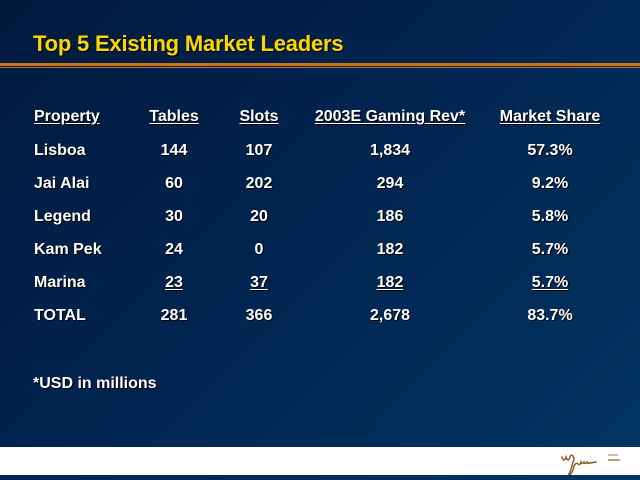 This screenshot has height=480, width=640. What do you see at coordinates (259, 183) in the screenshot?
I see `cell-slots: 202` at bounding box center [259, 183].